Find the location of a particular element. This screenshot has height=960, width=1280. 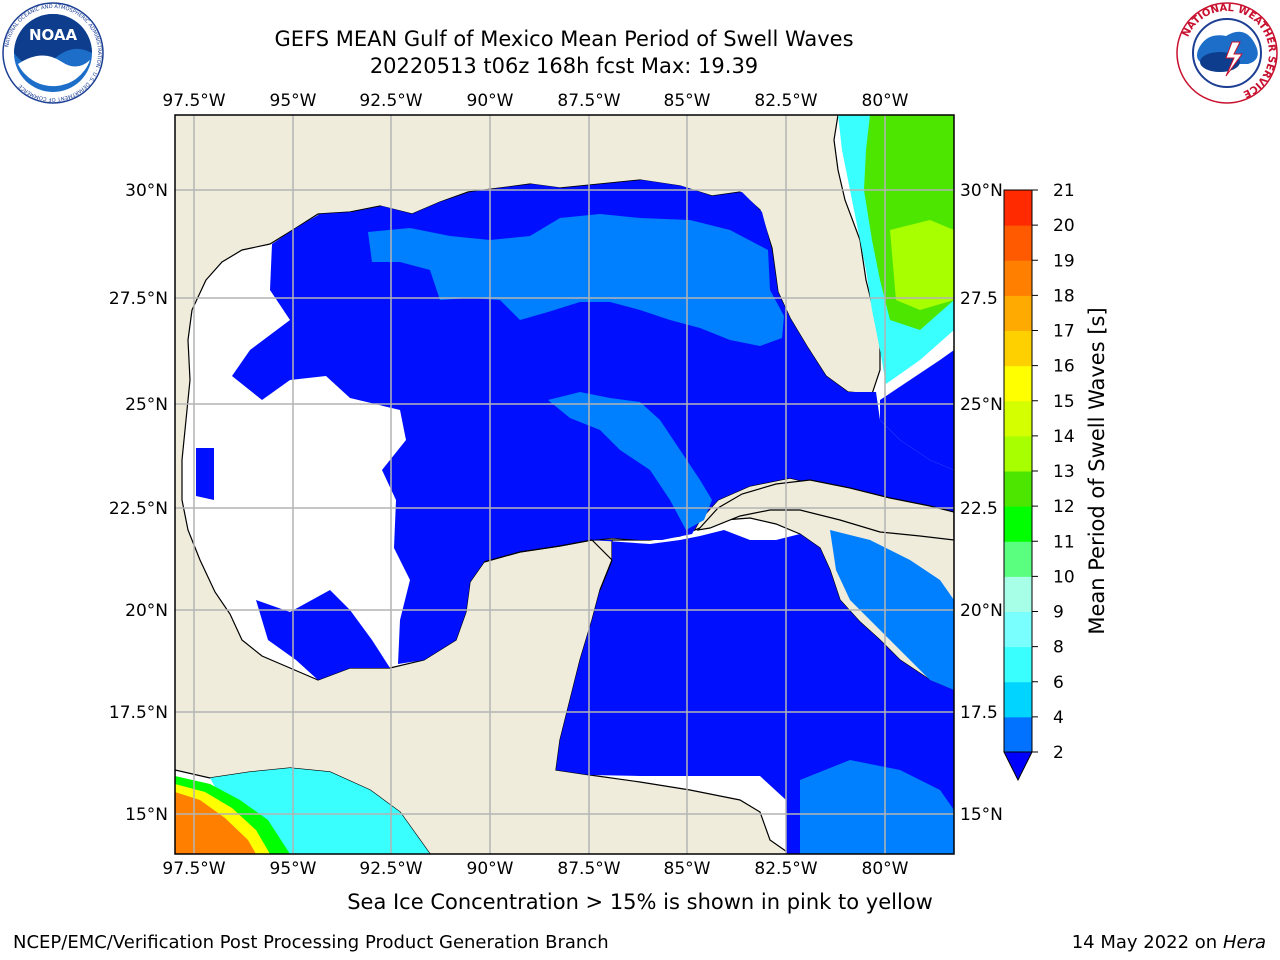

lat-label: 22.5 is located at coordinates (979, 509).